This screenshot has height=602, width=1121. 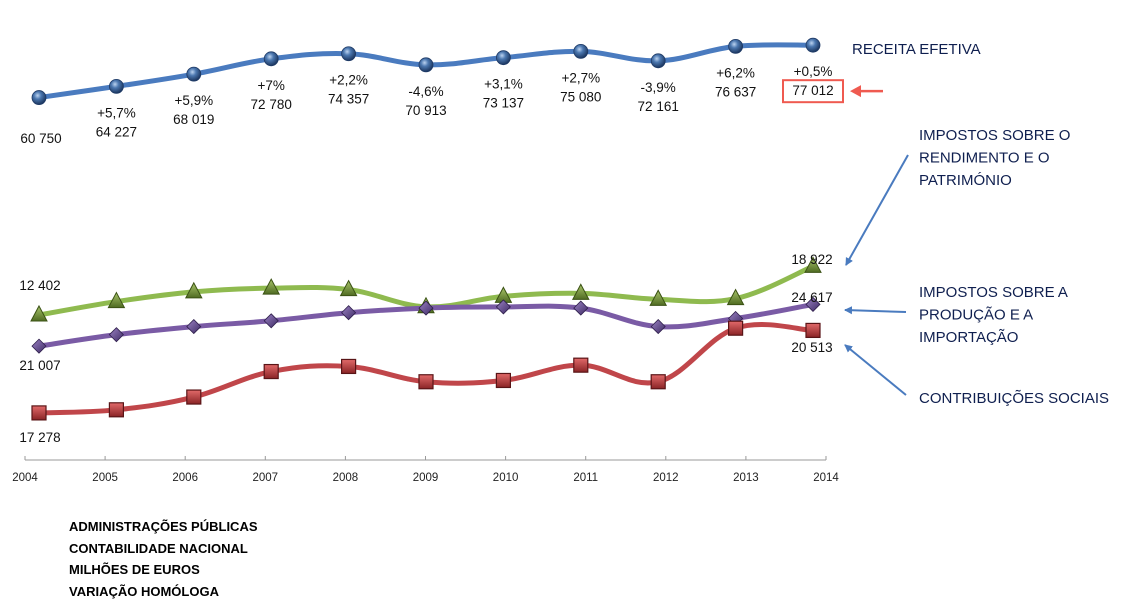 I want to click on change-label: +3,1%, so click(x=503, y=84).